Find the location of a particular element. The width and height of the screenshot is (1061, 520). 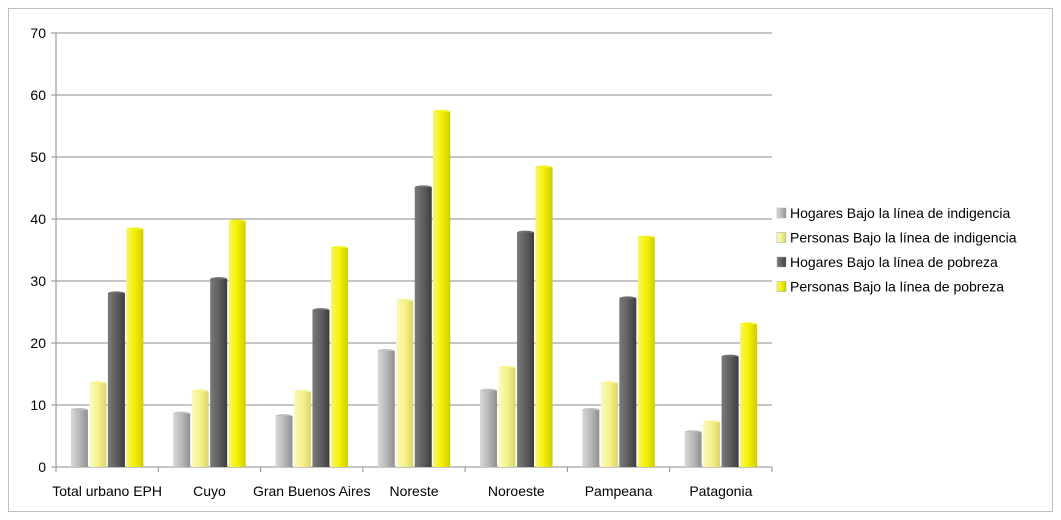

y-tick-label: 10 is located at coordinates (38, 405).